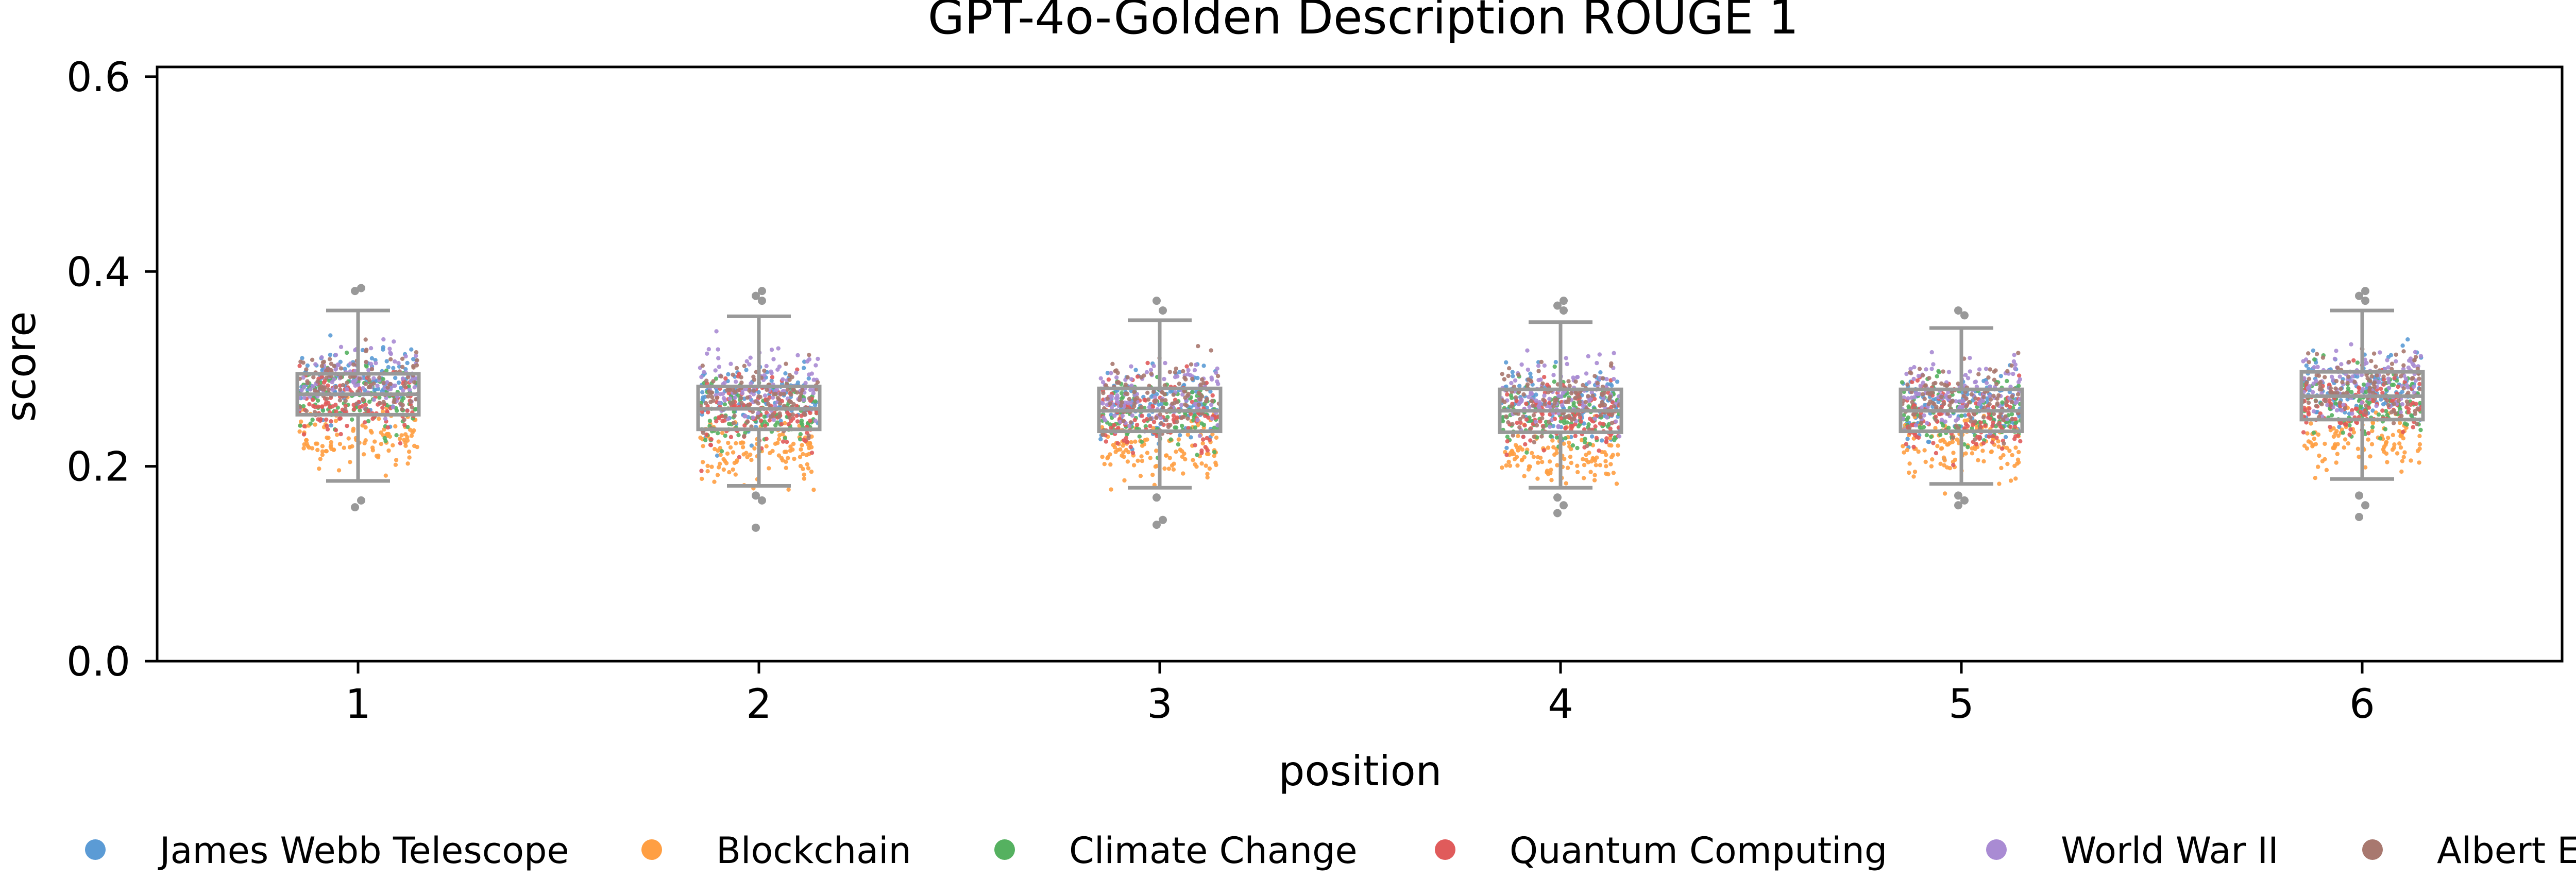 The height and width of the screenshot is (880, 2576). What do you see at coordinates (98, 468) in the screenshot?
I see `y-tick-label: 0.2` at bounding box center [98, 468].